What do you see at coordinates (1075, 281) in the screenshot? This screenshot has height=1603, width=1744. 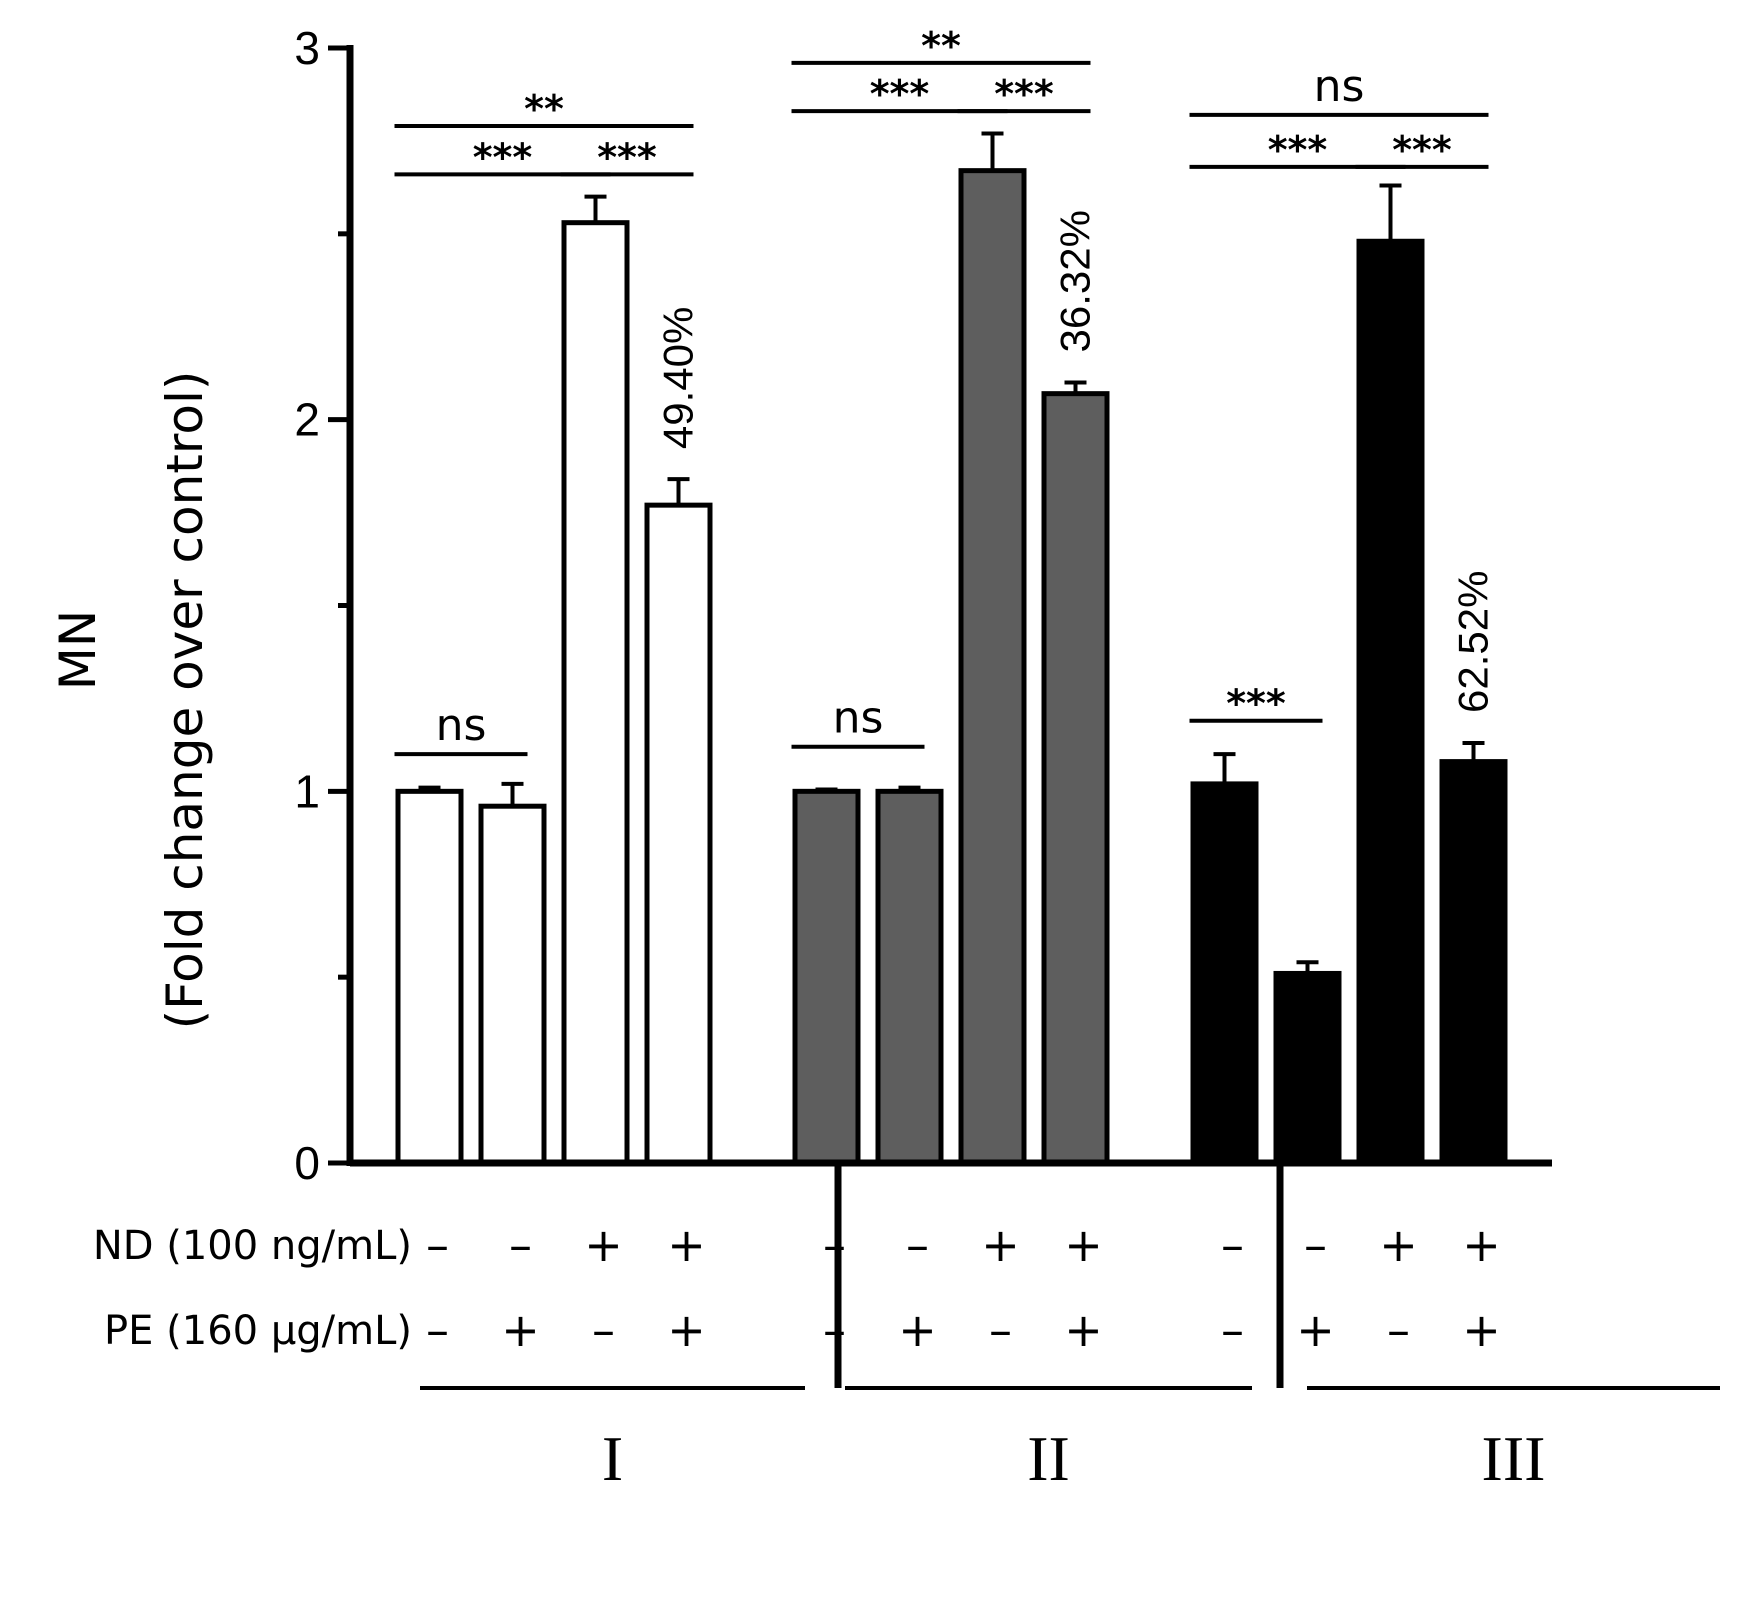 I see `percent-label: 36.32%` at bounding box center [1075, 281].